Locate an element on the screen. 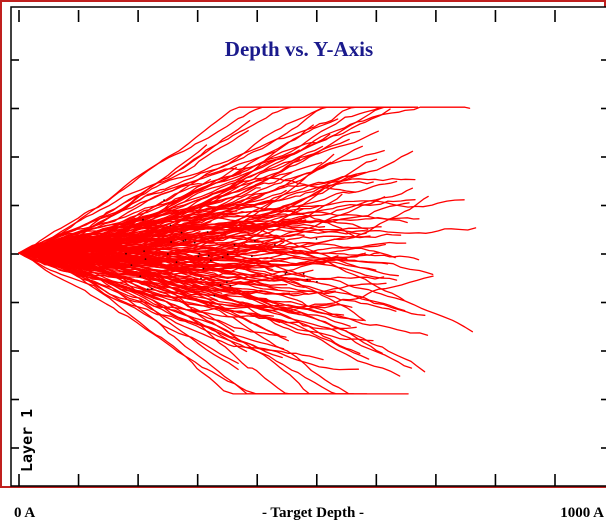 This screenshot has width=606, height=525. chart-title: Depth vs. Y-Axis is located at coordinates (299, 49).